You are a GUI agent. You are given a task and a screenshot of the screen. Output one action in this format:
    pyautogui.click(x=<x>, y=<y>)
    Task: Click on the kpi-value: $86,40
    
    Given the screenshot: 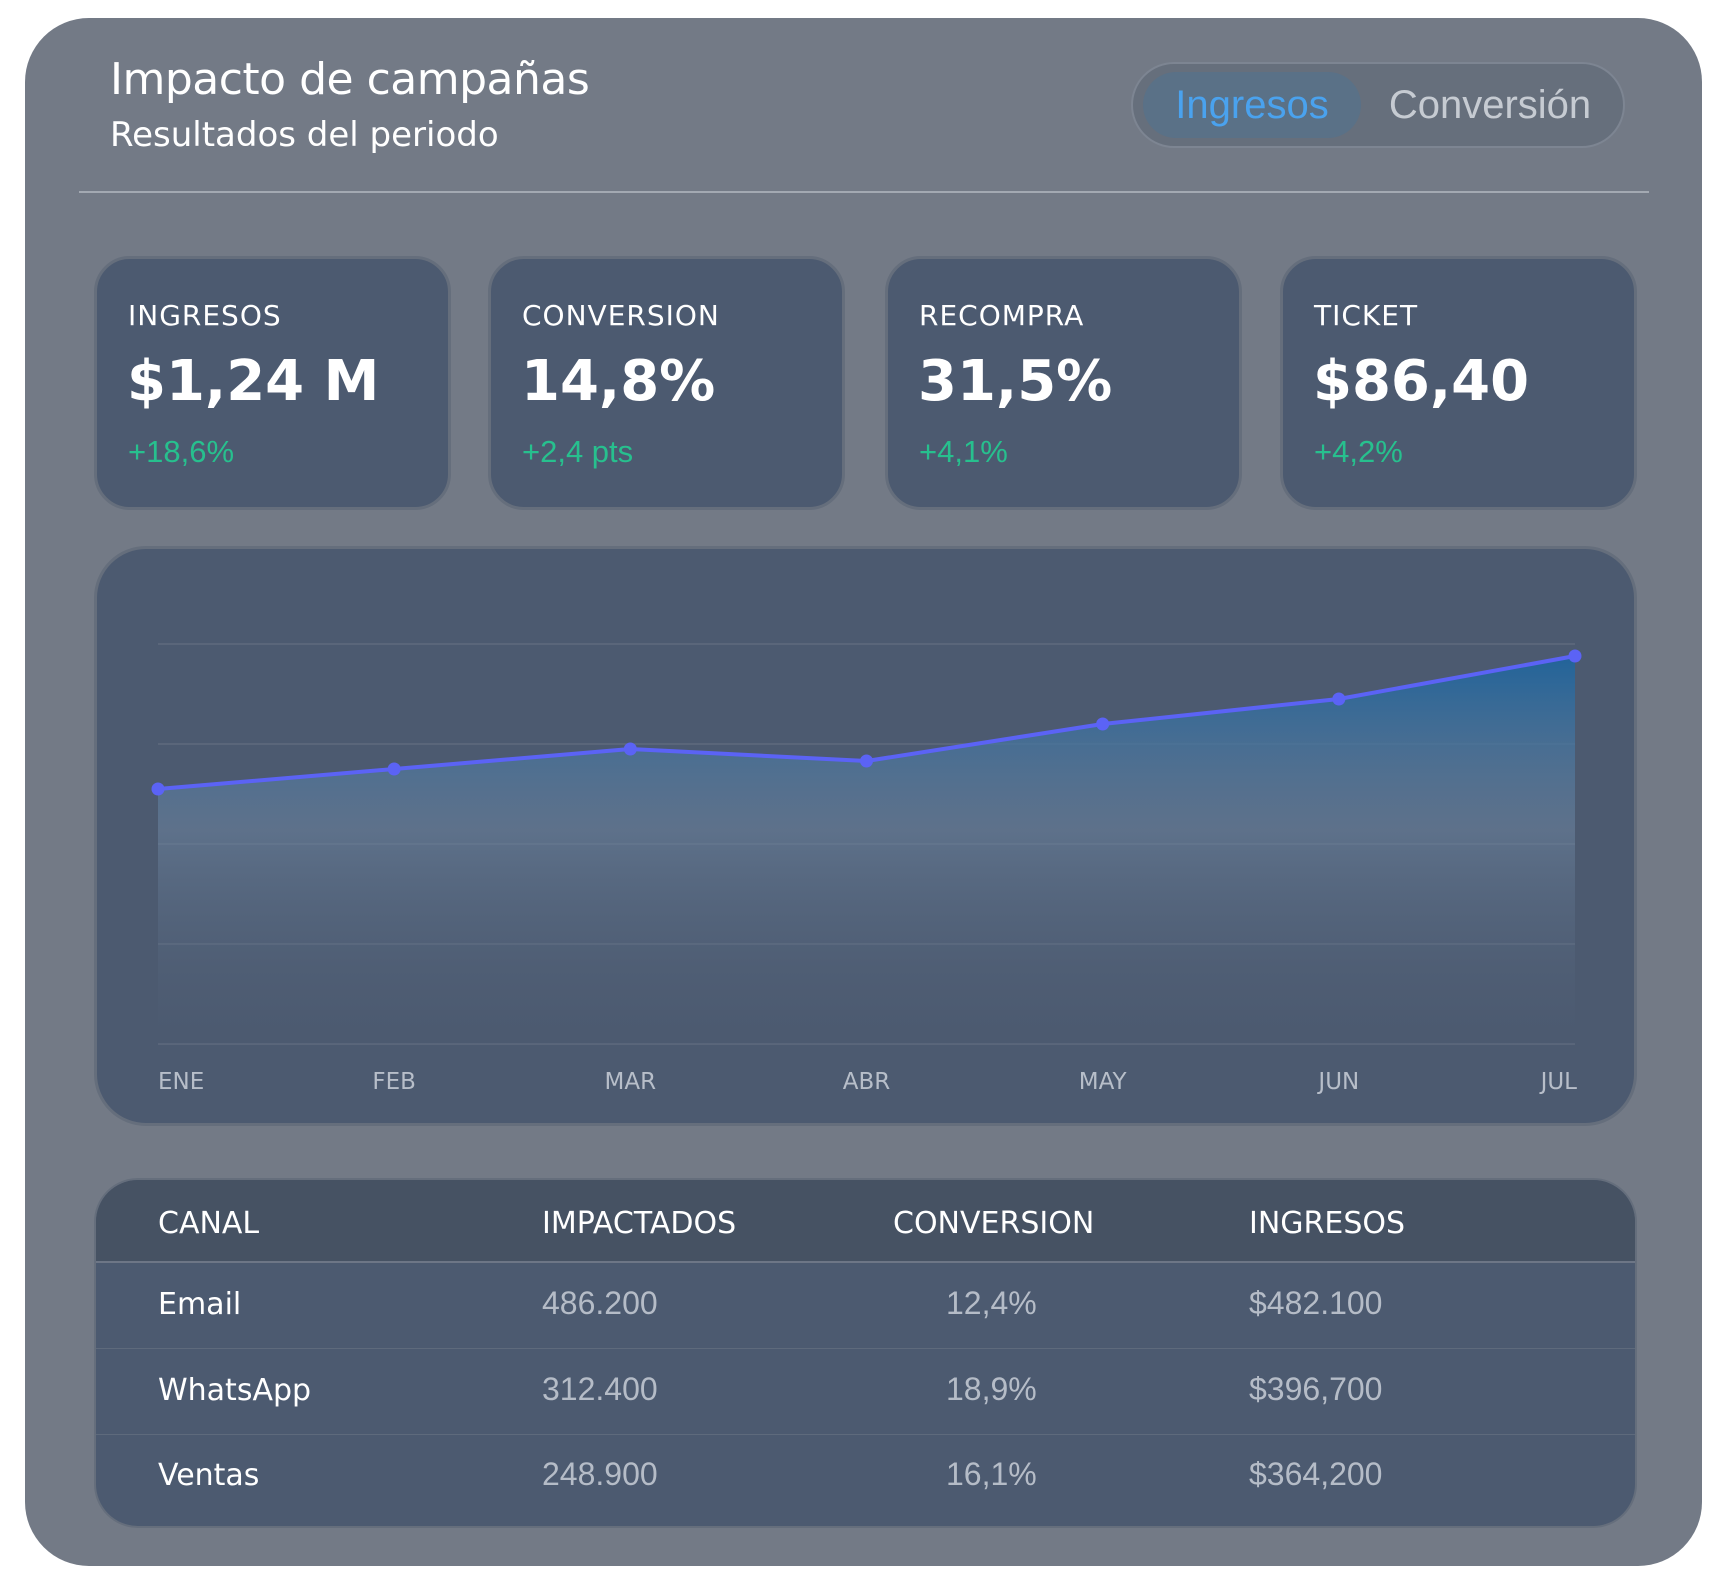 What is the action you would take?
    pyautogui.click(x=1421, y=381)
    